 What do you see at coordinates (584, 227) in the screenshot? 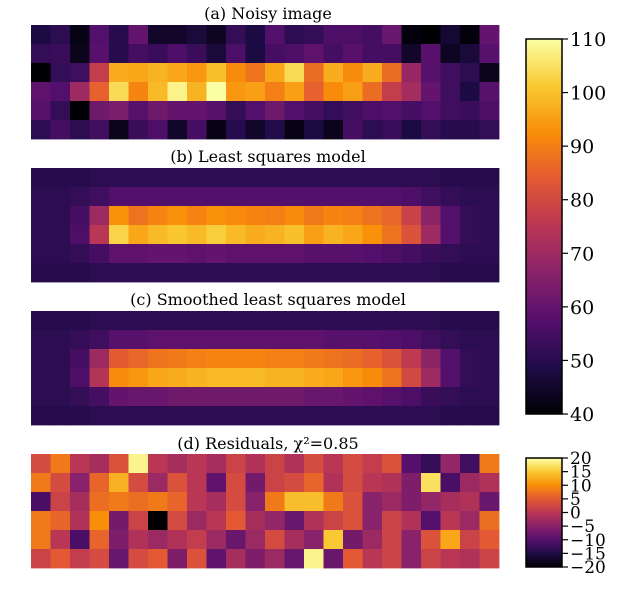
I see `colorbar-main-ticks: 110 100 90 80 70 60 50 40` at bounding box center [584, 227].